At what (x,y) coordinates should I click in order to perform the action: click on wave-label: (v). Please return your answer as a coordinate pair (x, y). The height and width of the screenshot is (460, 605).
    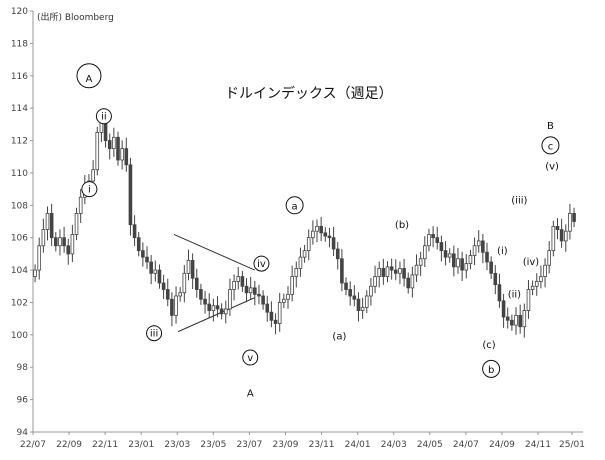
    Looking at the image, I should click on (552, 167).